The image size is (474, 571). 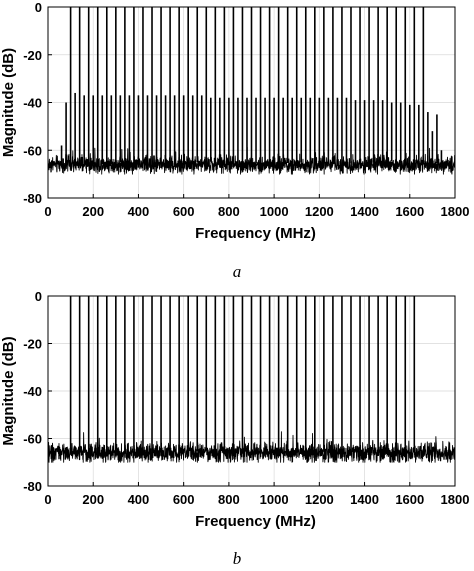 I want to click on panel-caption: a, so click(x=237, y=271).